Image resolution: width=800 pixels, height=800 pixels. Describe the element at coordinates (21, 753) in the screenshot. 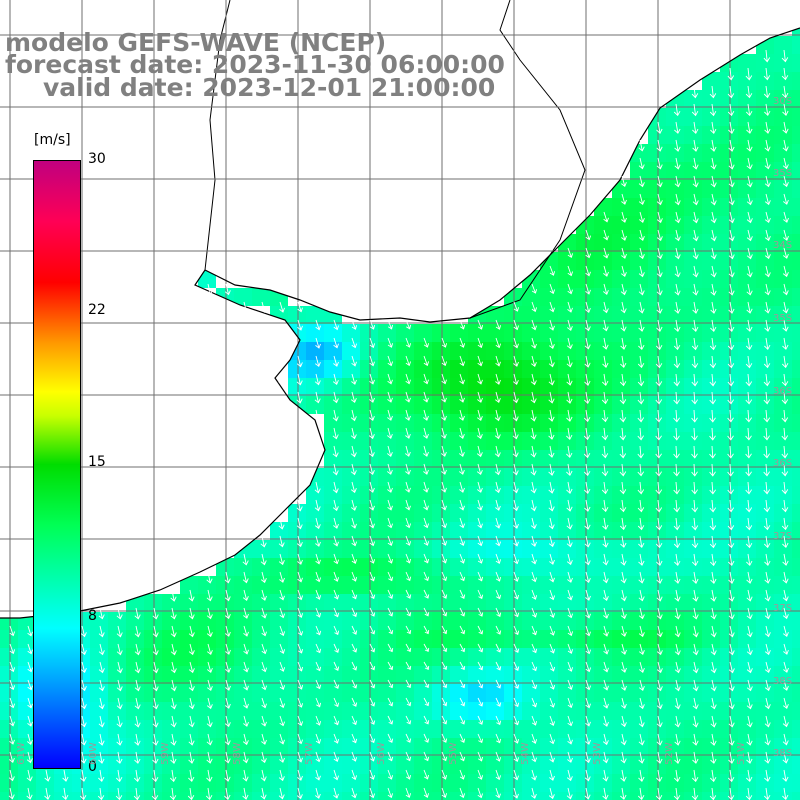

I see `lon-label: 61W` at that location.